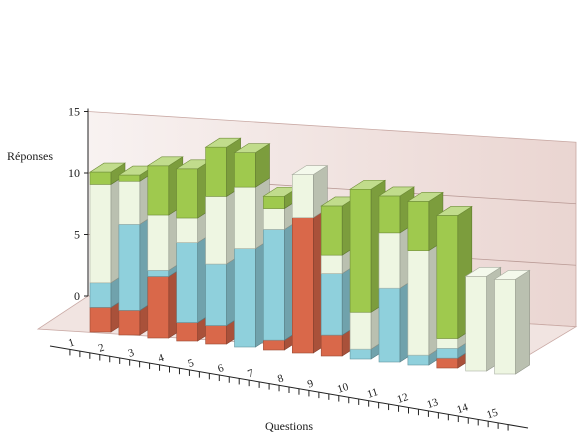 The width and height of the screenshot is (581, 442). I want to click on x-tick-label: 15, so click(492, 413).